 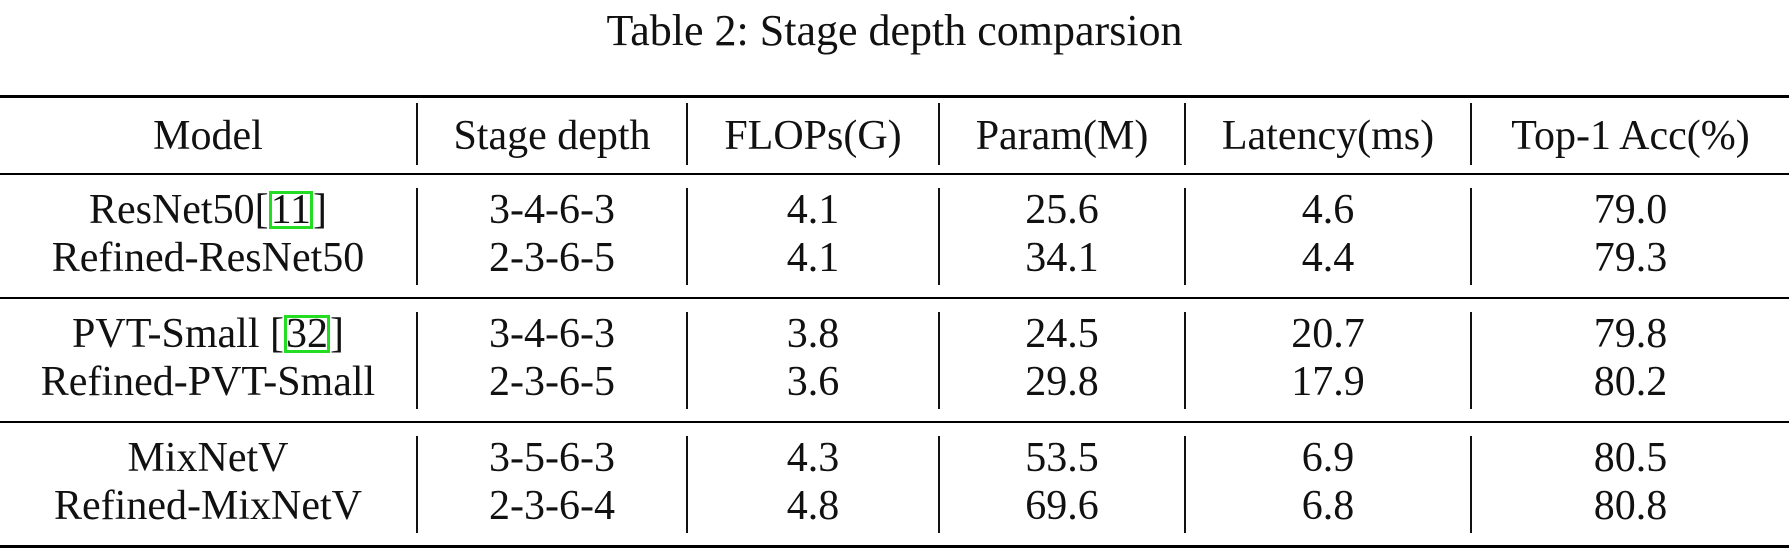 What do you see at coordinates (208, 136) in the screenshot?
I see `header-model: Model` at bounding box center [208, 136].